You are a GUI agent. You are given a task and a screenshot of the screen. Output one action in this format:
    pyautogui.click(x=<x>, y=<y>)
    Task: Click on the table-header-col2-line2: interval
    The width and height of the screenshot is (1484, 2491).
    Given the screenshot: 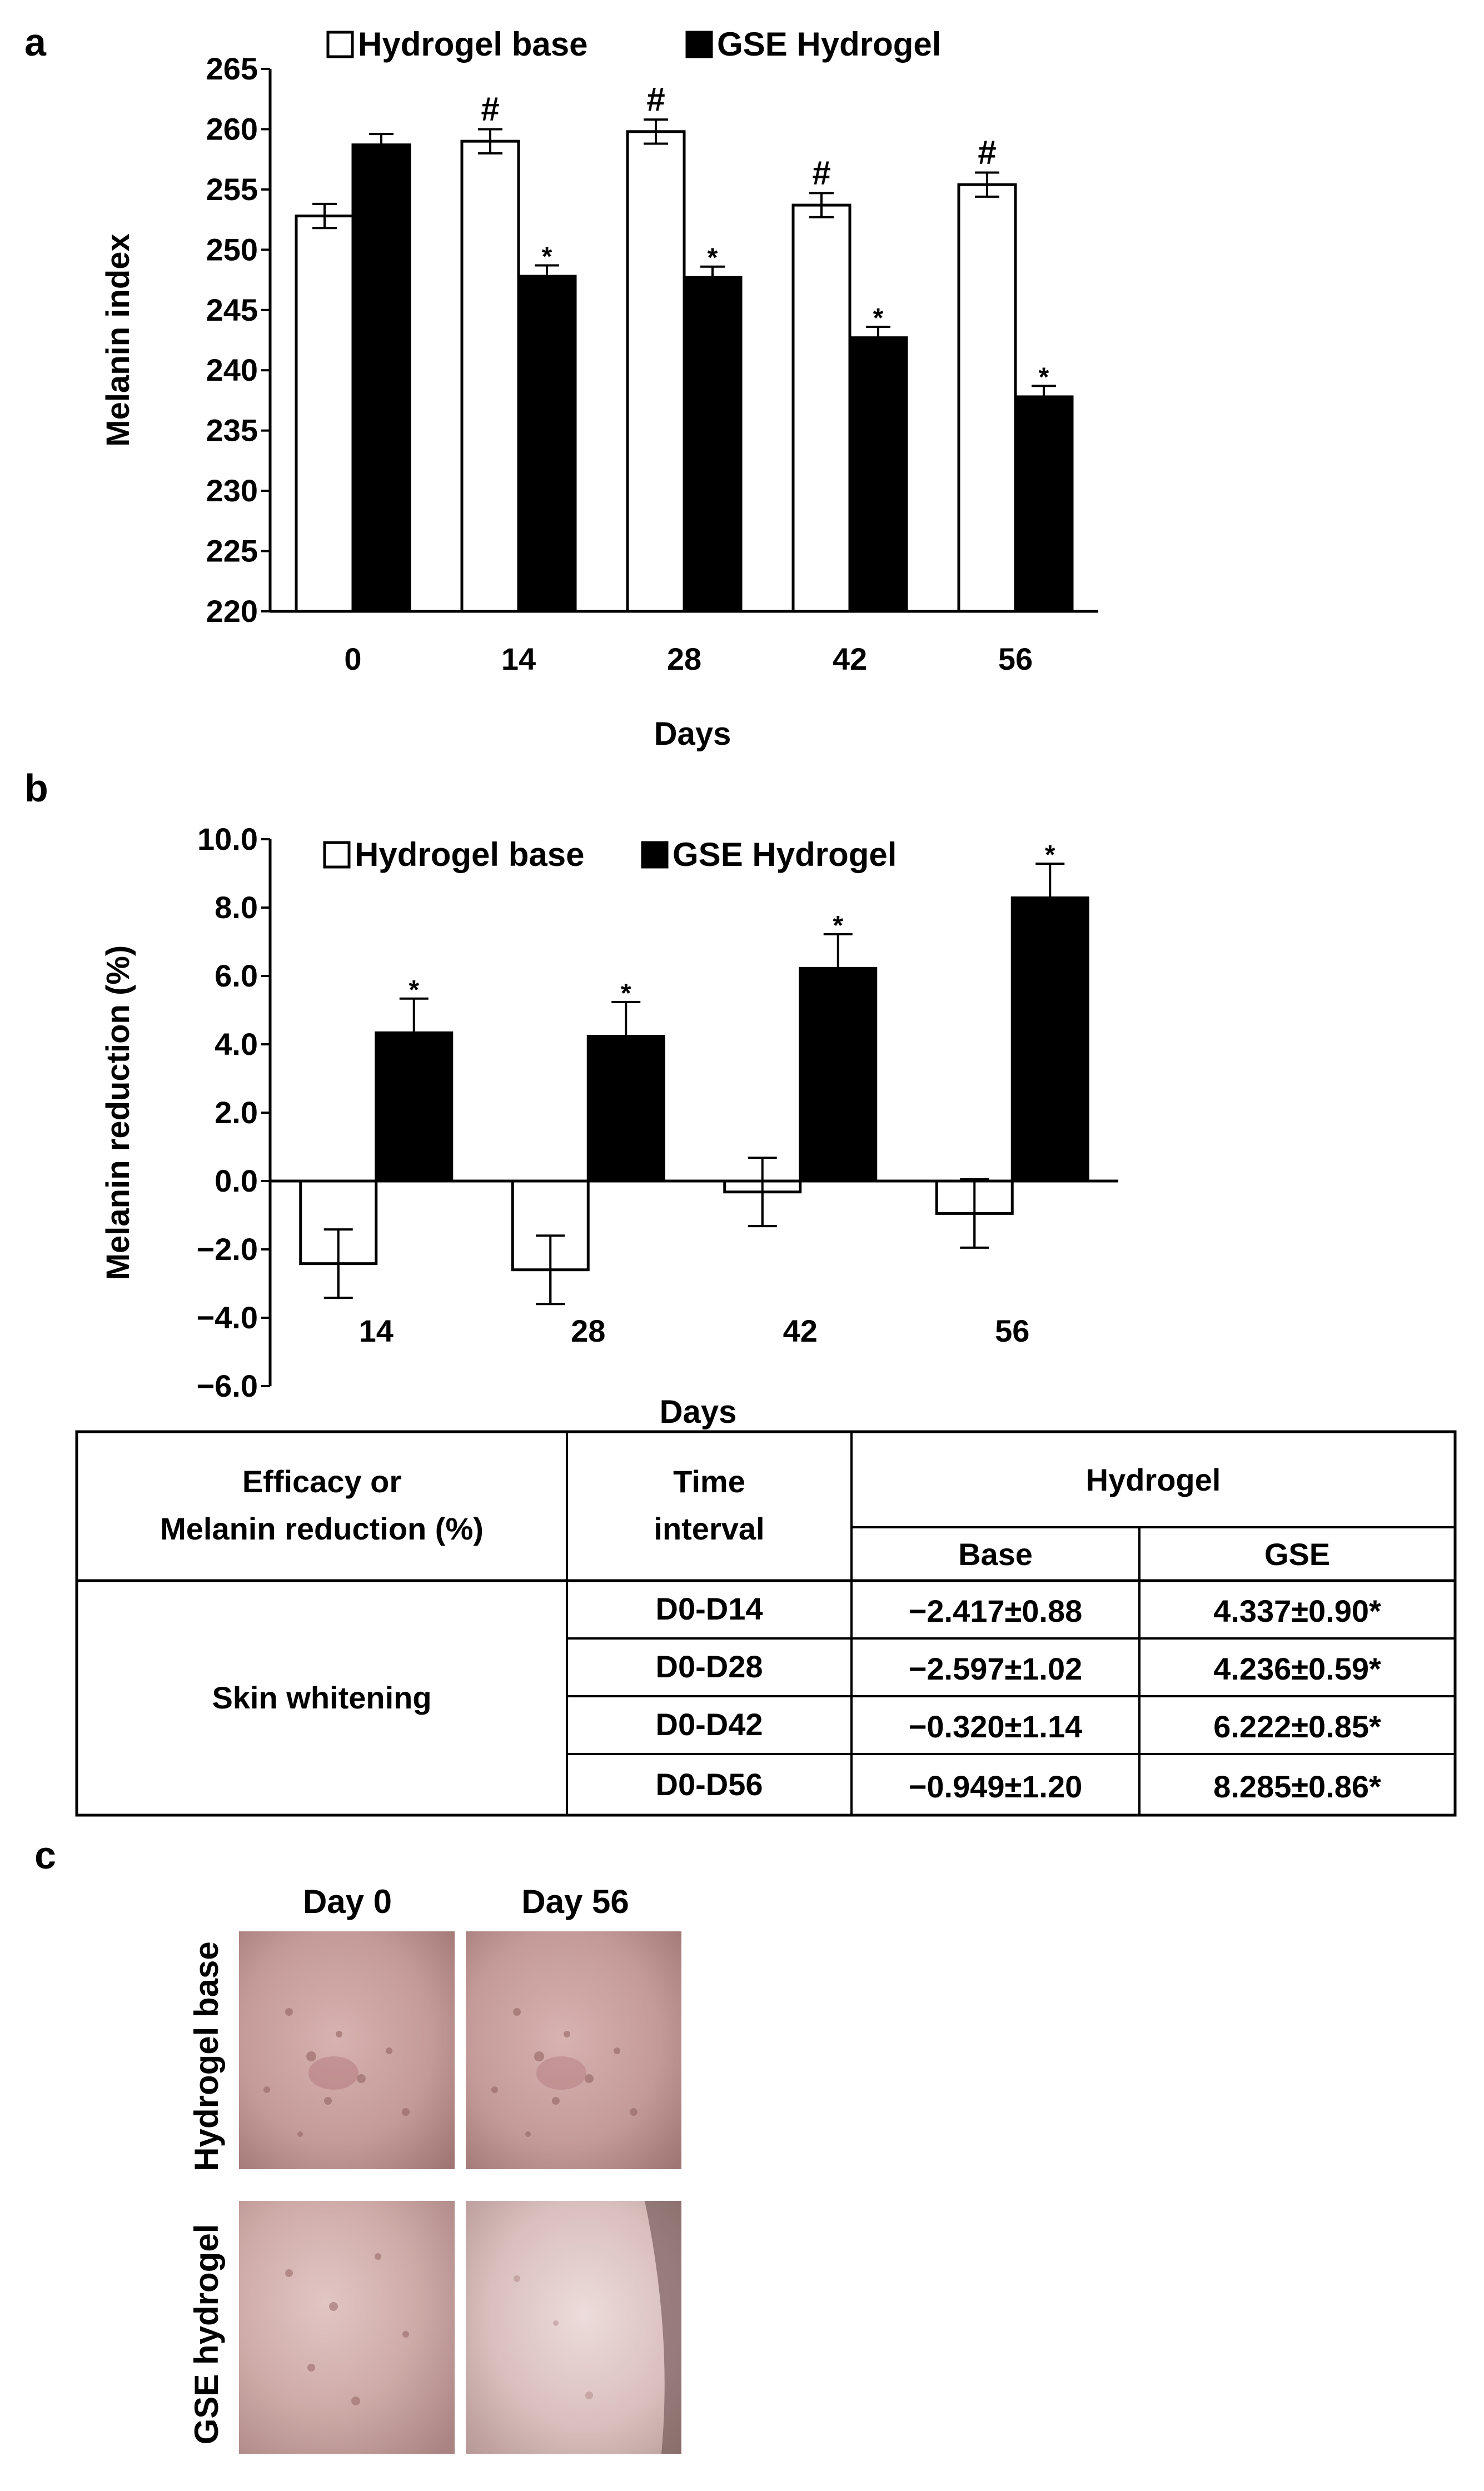 What is the action you would take?
    pyautogui.click(x=709, y=1528)
    